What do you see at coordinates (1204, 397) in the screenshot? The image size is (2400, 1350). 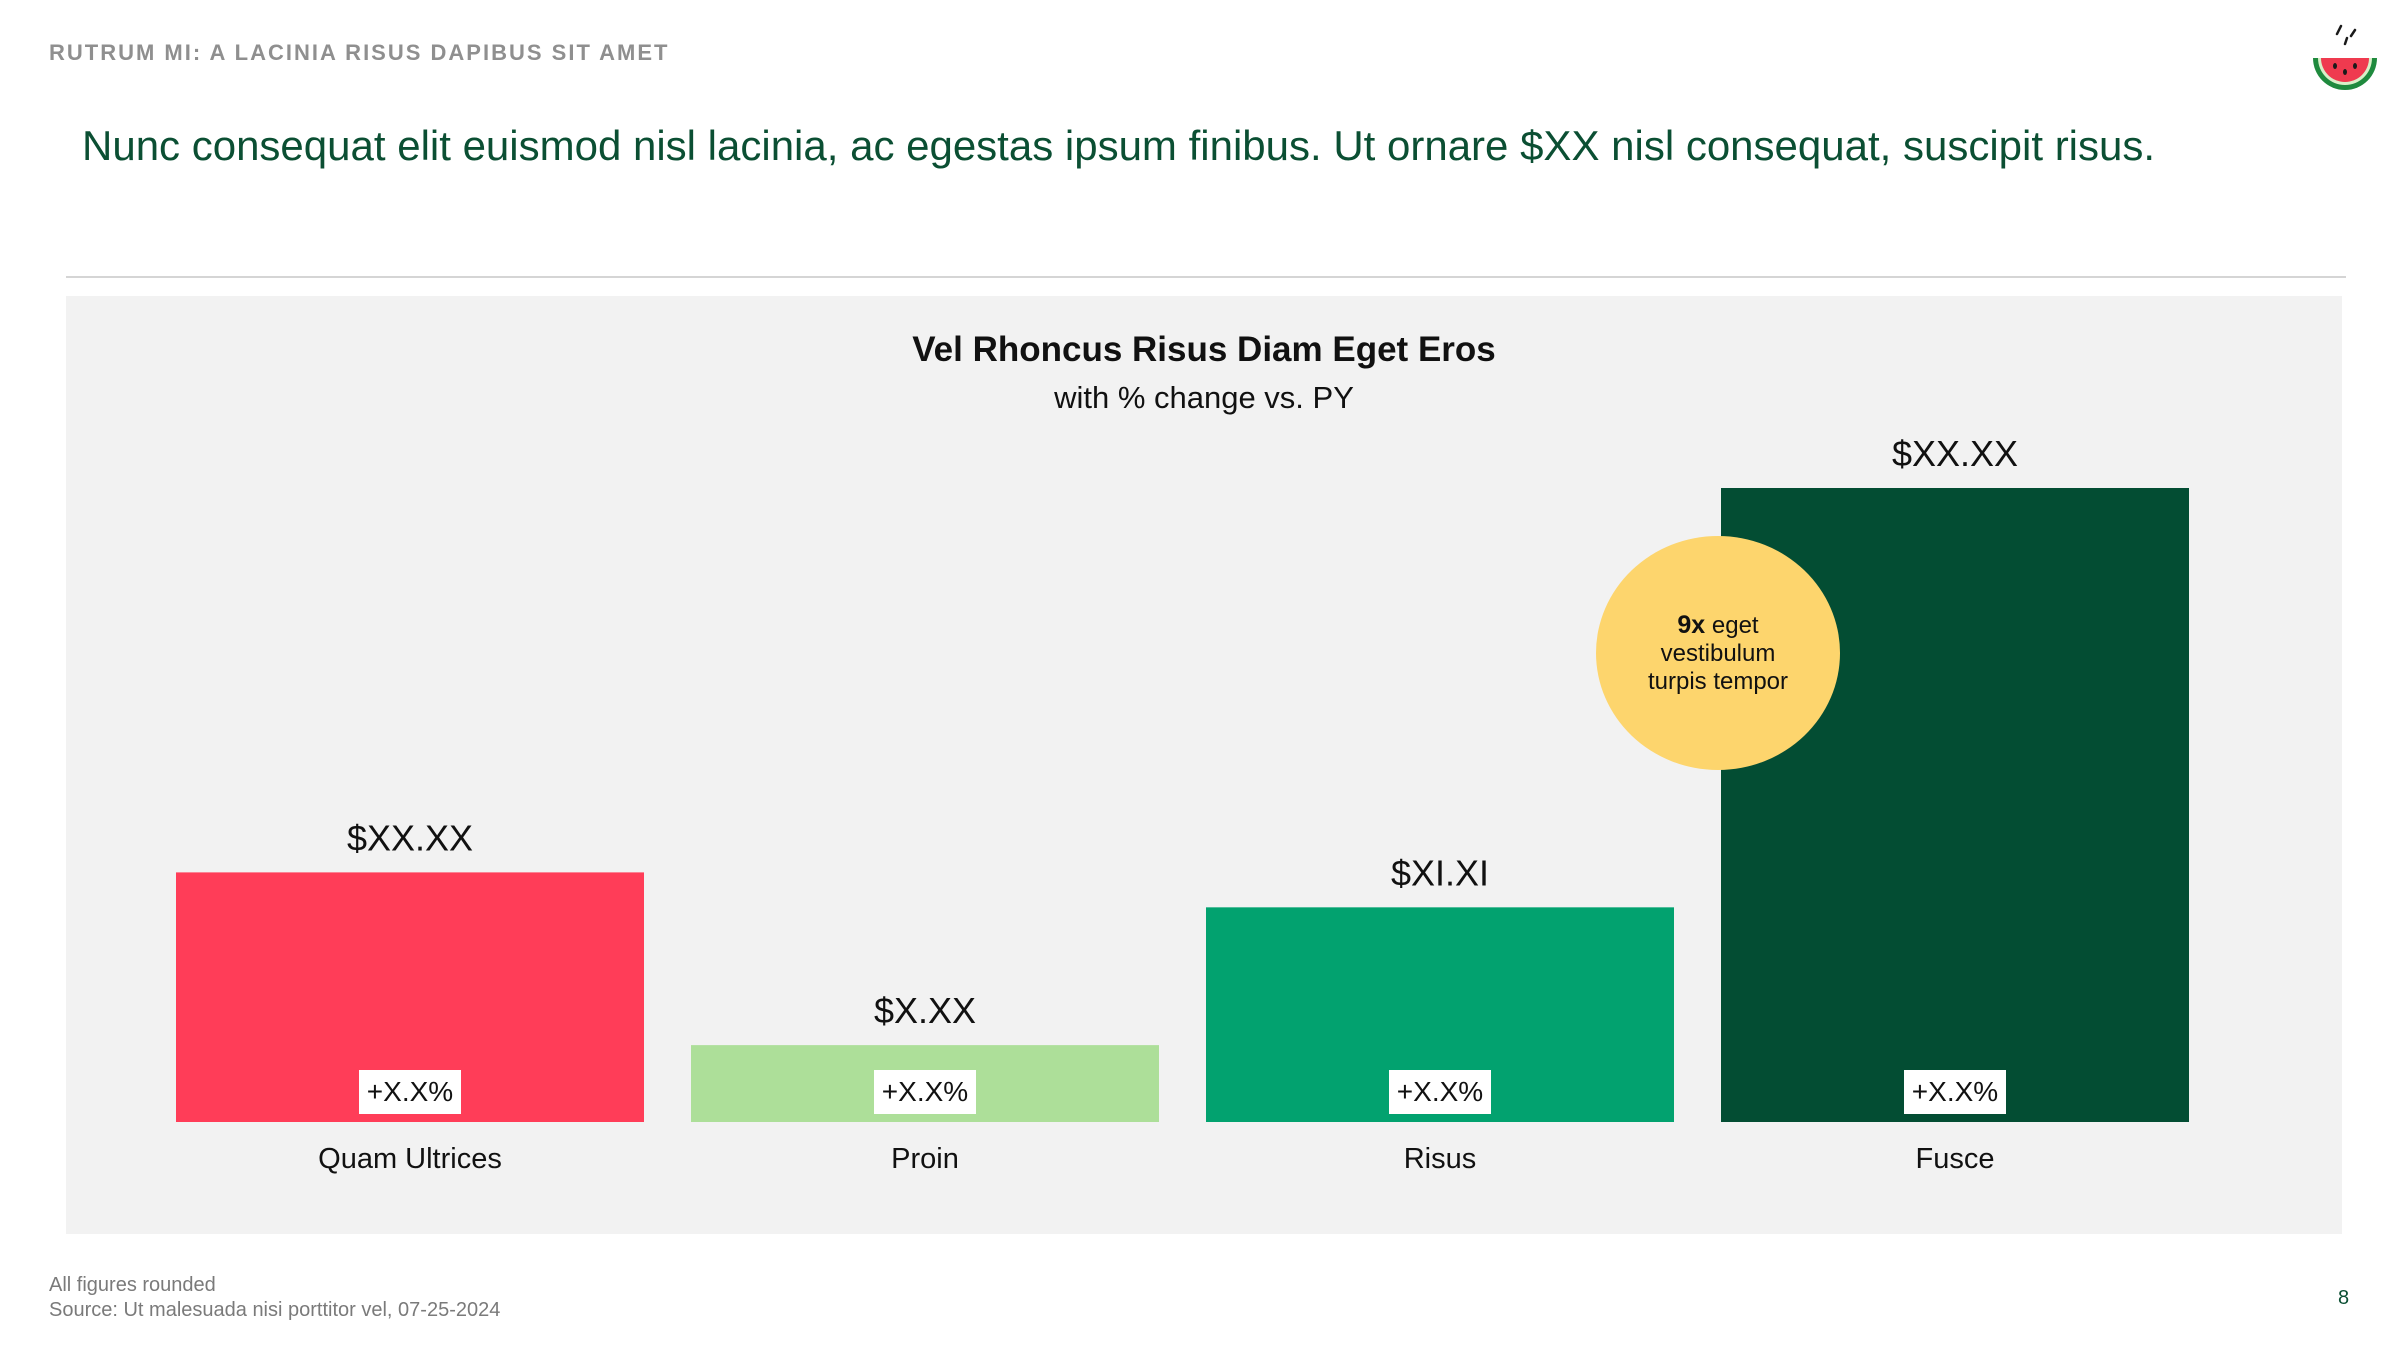 I see `chart-subtitle: with % change vs. PY` at bounding box center [1204, 397].